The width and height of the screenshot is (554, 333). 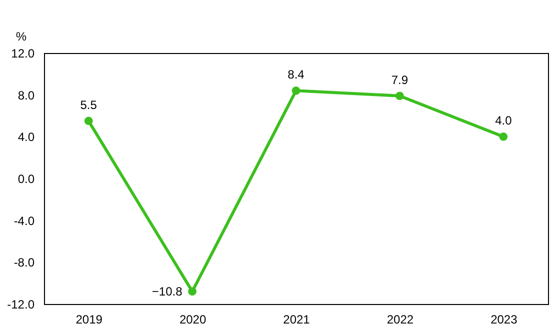 I want to click on data-label: 7.9, so click(x=399, y=79).